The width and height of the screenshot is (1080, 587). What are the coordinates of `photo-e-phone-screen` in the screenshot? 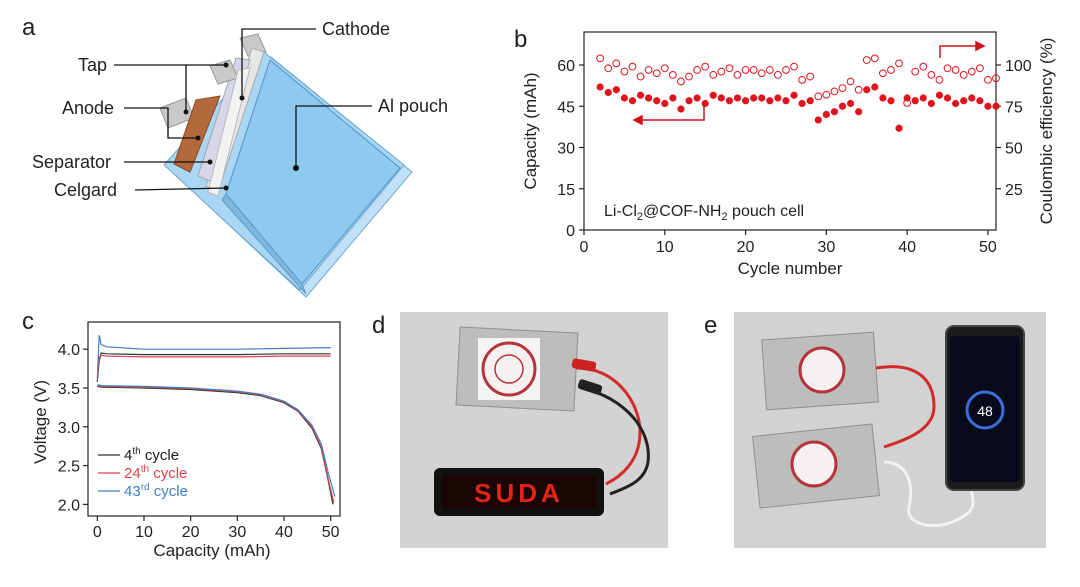 It's located at (985, 409).